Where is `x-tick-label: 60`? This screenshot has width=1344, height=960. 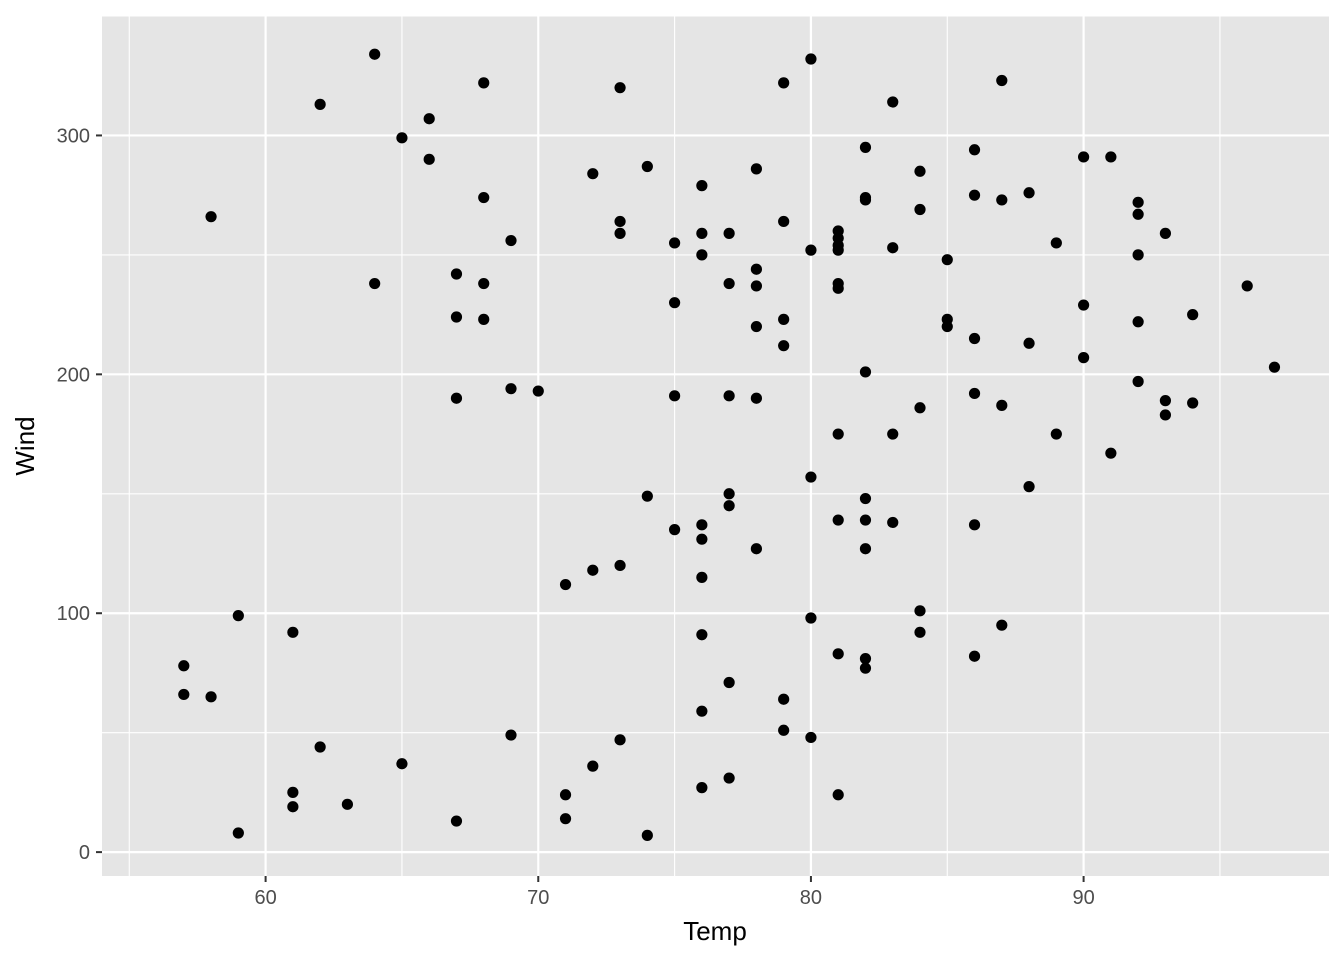 x-tick-label: 60 is located at coordinates (265, 898).